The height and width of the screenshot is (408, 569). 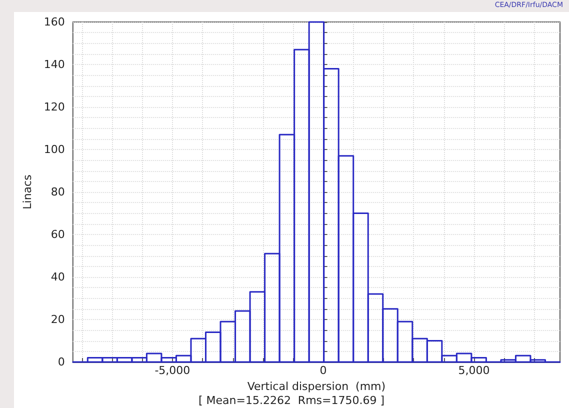 What do you see at coordinates (316, 386) in the screenshot?
I see `x-axis-title: Vertical dispersion (mm)` at bounding box center [316, 386].